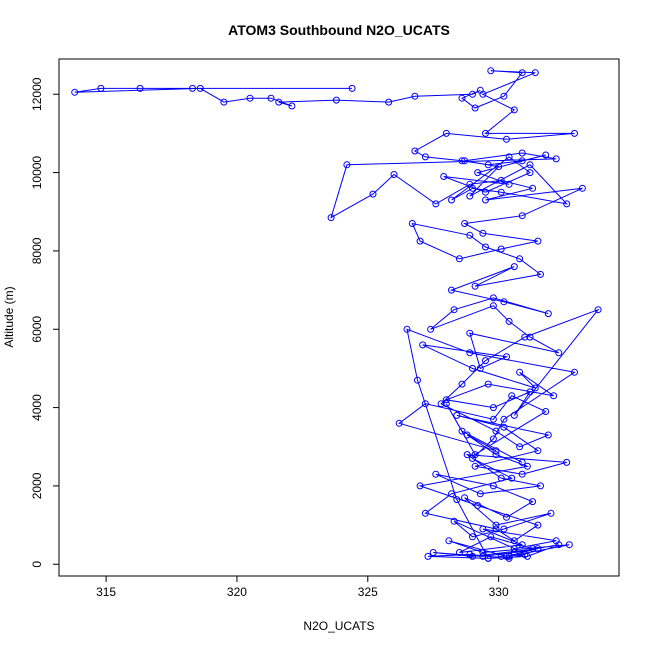  Describe the element at coordinates (9, 316) in the screenshot. I see `y-axis-label: Altitude (m)` at that location.